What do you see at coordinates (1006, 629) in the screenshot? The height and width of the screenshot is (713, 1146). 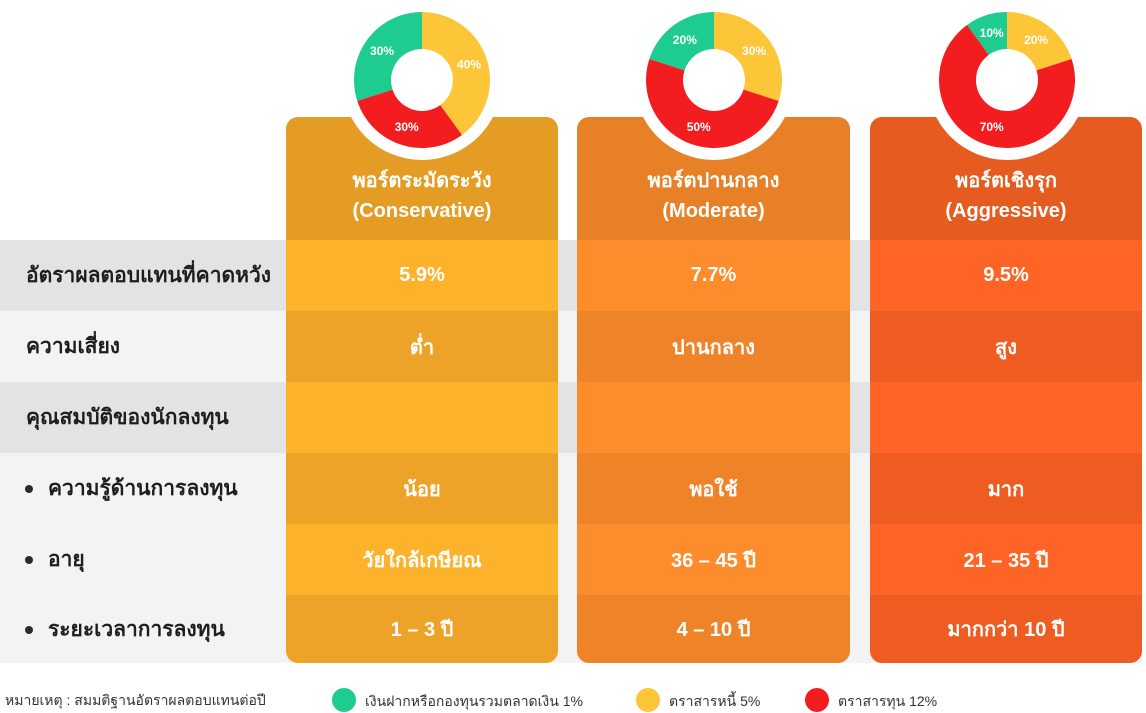 I see `cell-duration: มากกว่า 10 ปี` at bounding box center [1006, 629].